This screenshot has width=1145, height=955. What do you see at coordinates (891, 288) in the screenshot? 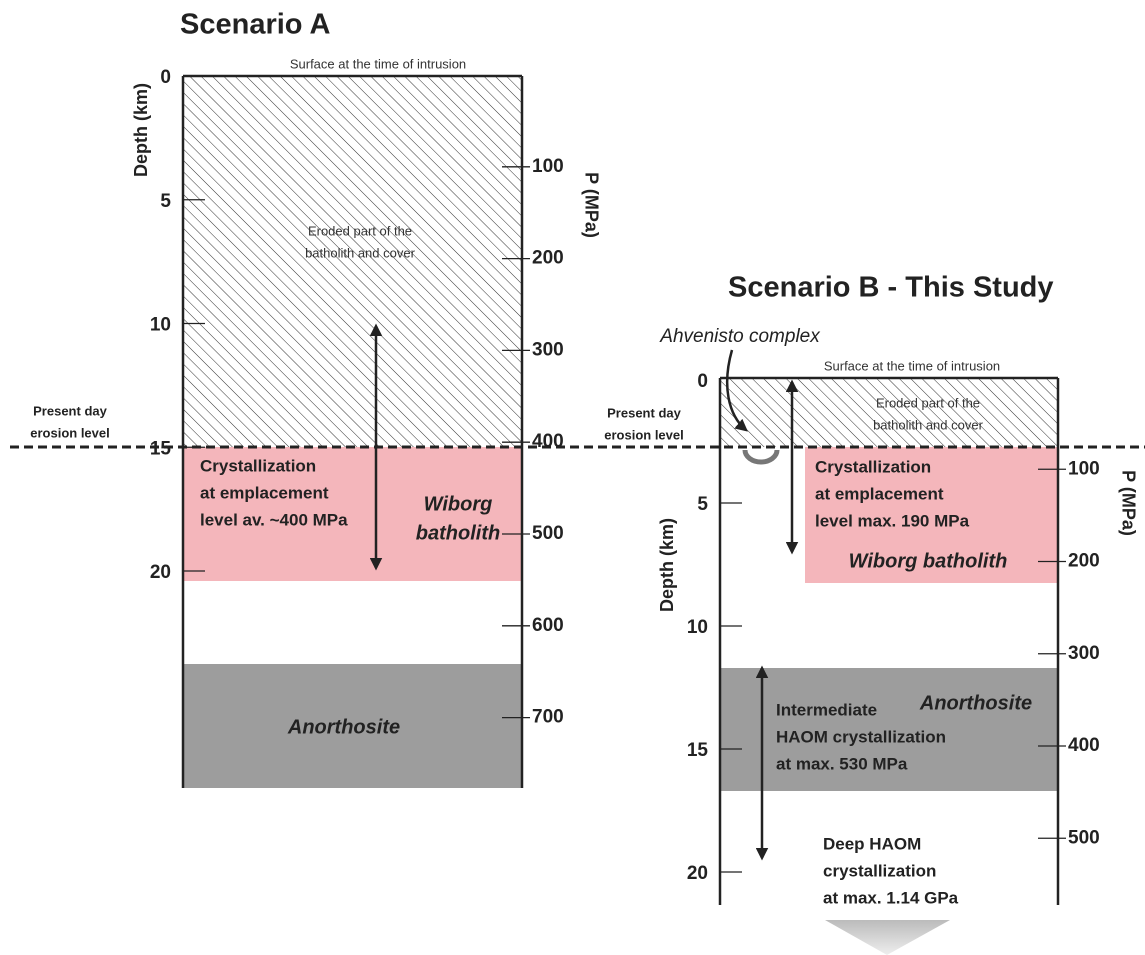
I see `title: Scenario B - This Study` at bounding box center [891, 288].